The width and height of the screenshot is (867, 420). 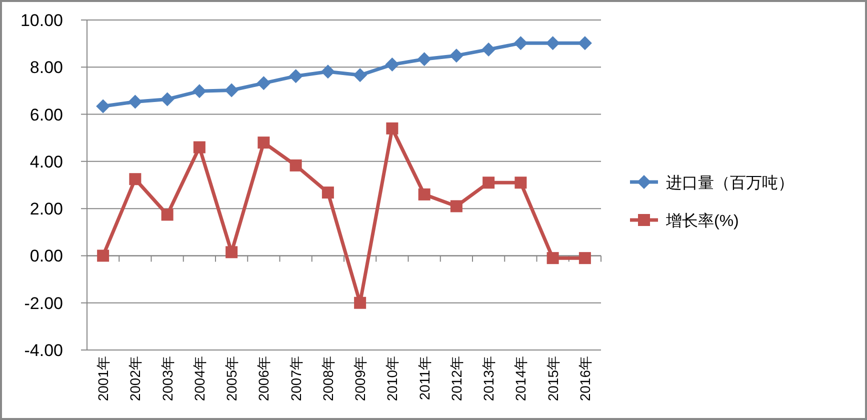 I want to click on y-tick-label: 6.00, so click(x=46, y=114).